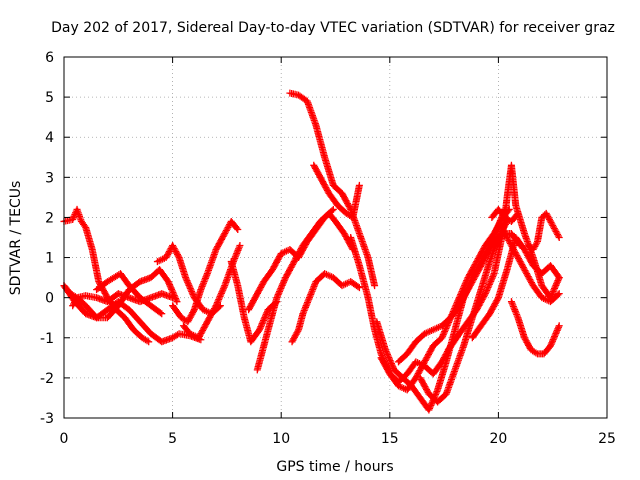  Describe the element at coordinates (47, 339) in the screenshot. I see `y-tick-label: -1` at that location.